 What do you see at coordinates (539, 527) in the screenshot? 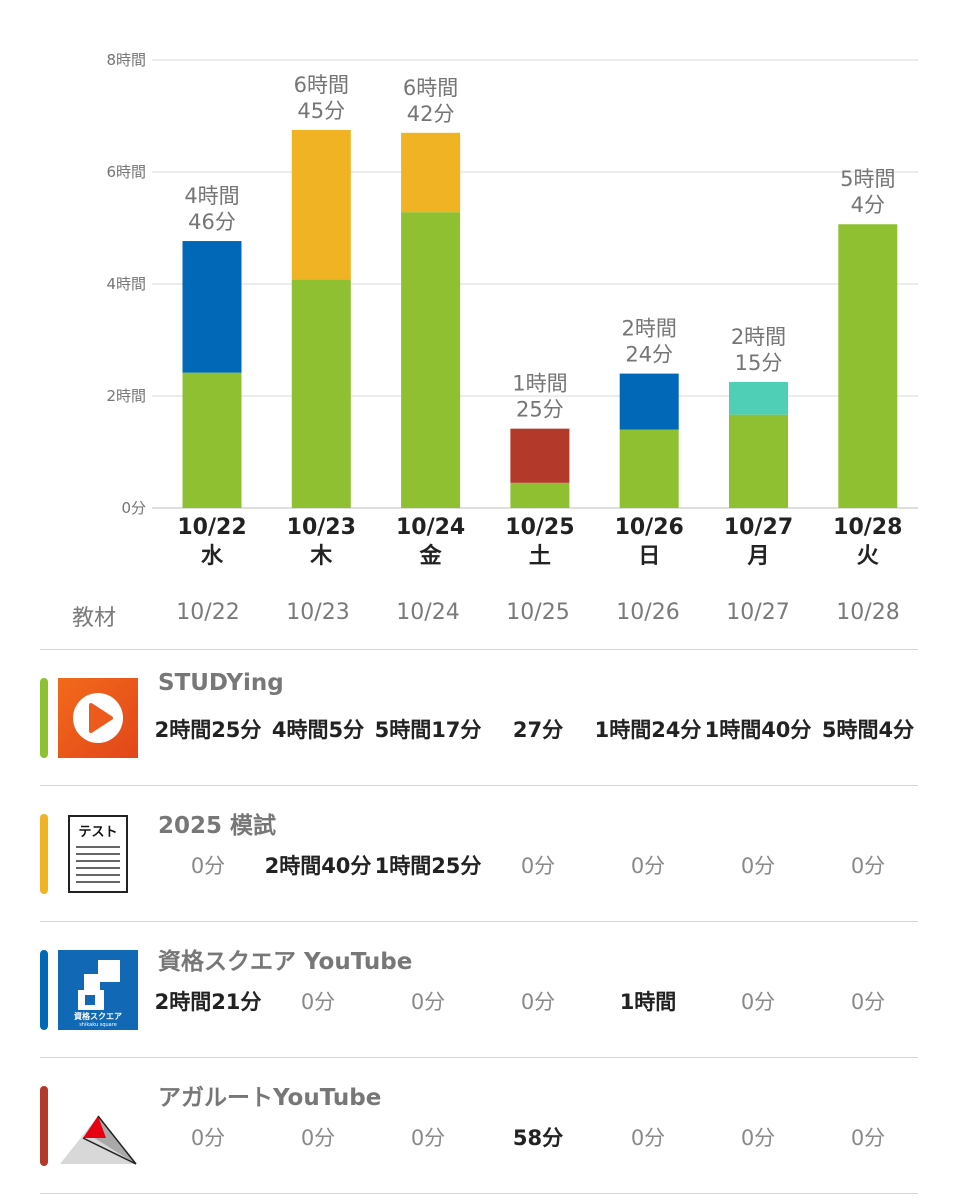
I see `x-date-label: 10/25` at bounding box center [539, 527].